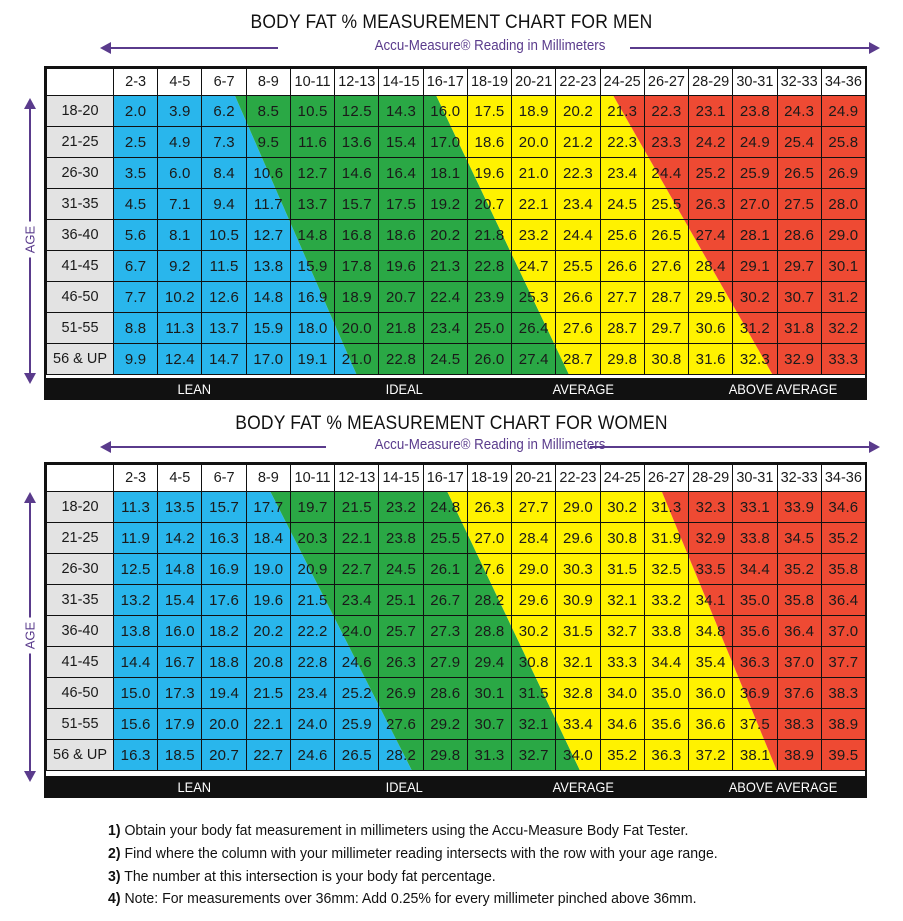 Image resolution: width=903 pixels, height=921 pixels. What do you see at coordinates (622, 173) in the screenshot?
I see `body-fat-value-cell: 23.4` at bounding box center [622, 173].